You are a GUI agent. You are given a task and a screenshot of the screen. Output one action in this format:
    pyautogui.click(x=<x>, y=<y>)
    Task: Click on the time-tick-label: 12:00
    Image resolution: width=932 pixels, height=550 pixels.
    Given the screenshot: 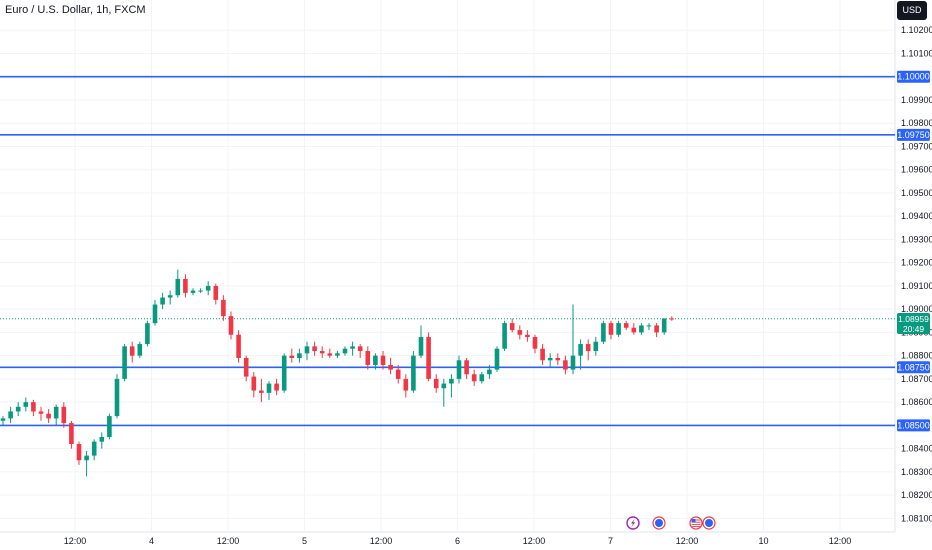 What is the action you would take?
    pyautogui.click(x=75, y=541)
    